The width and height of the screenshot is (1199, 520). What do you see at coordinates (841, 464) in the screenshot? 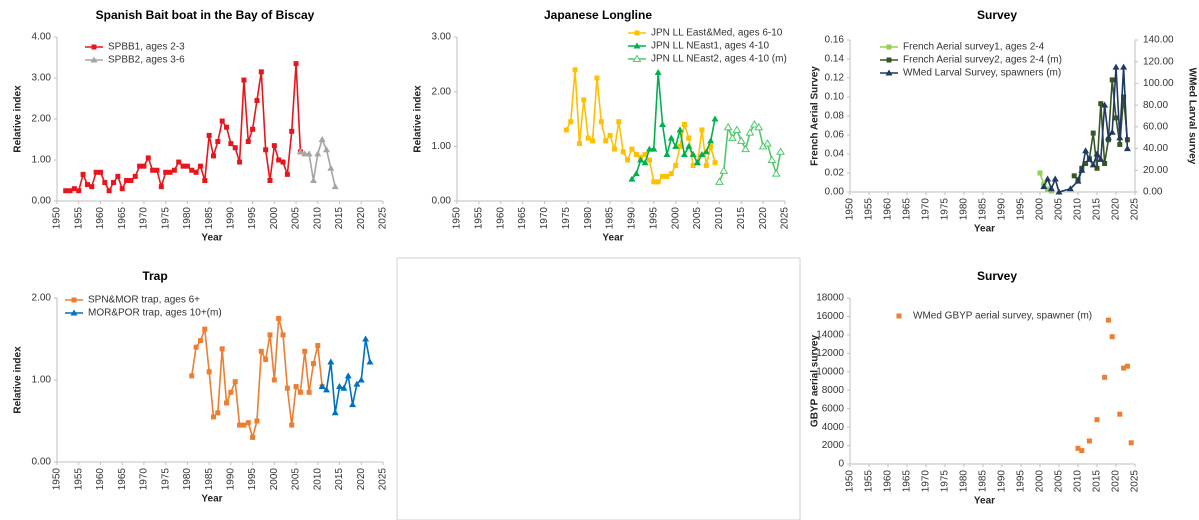
I see `y-tick-label: 0` at bounding box center [841, 464].